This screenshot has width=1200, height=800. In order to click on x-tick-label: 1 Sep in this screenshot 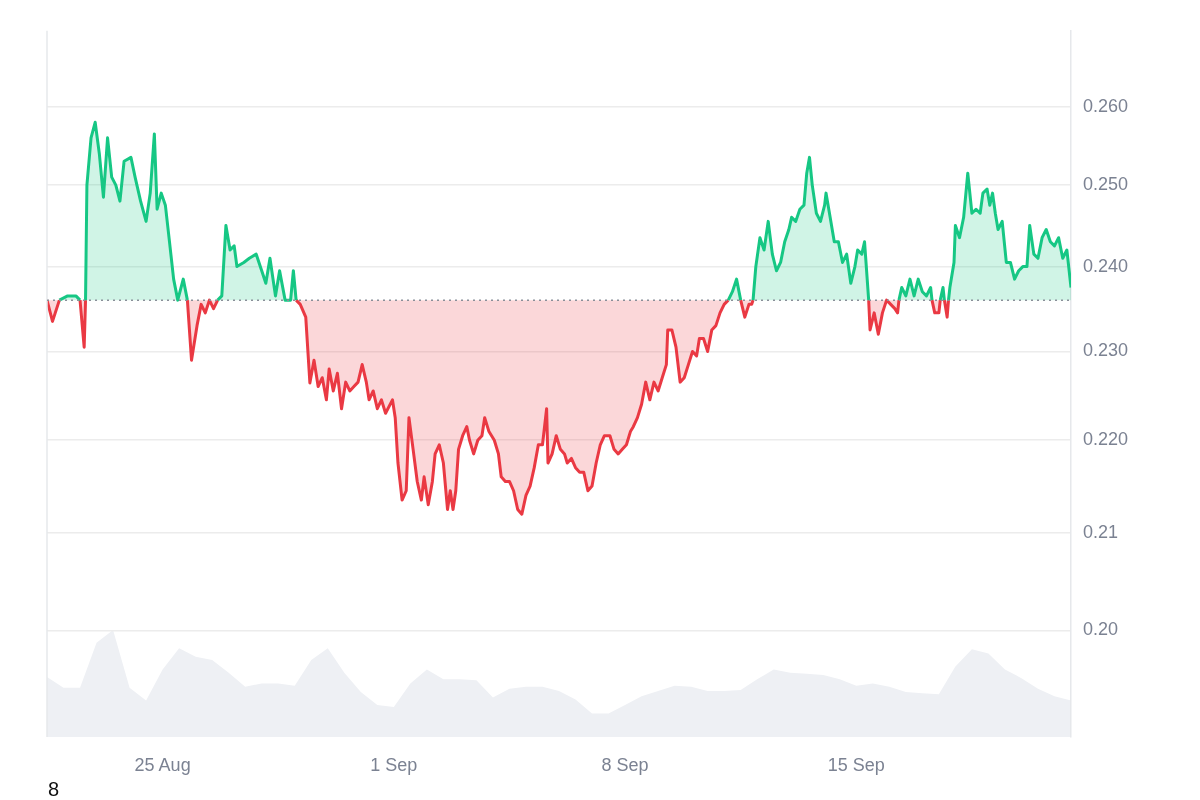, I will do `click(394, 764)`.